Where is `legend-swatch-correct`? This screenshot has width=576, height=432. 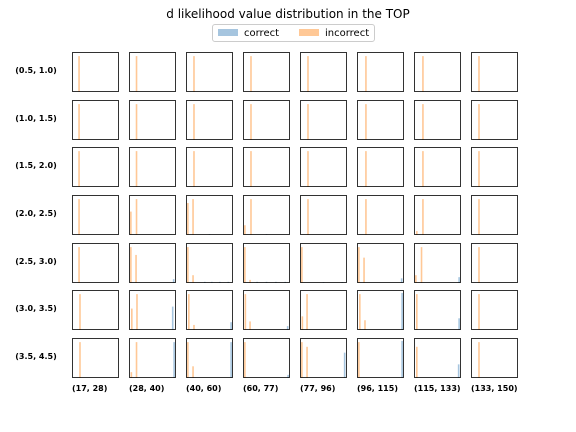 legend-swatch-correct is located at coordinates (228, 32).